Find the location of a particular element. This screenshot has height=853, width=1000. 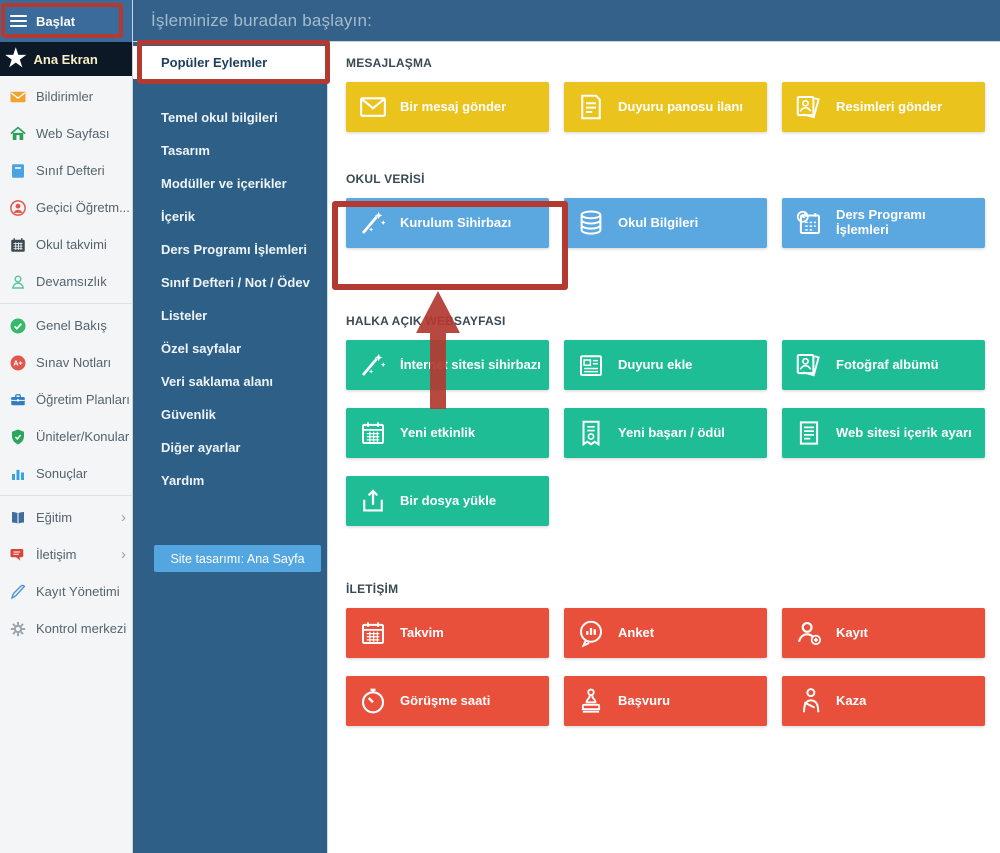

envelope-icon is located at coordinates (373, 107).